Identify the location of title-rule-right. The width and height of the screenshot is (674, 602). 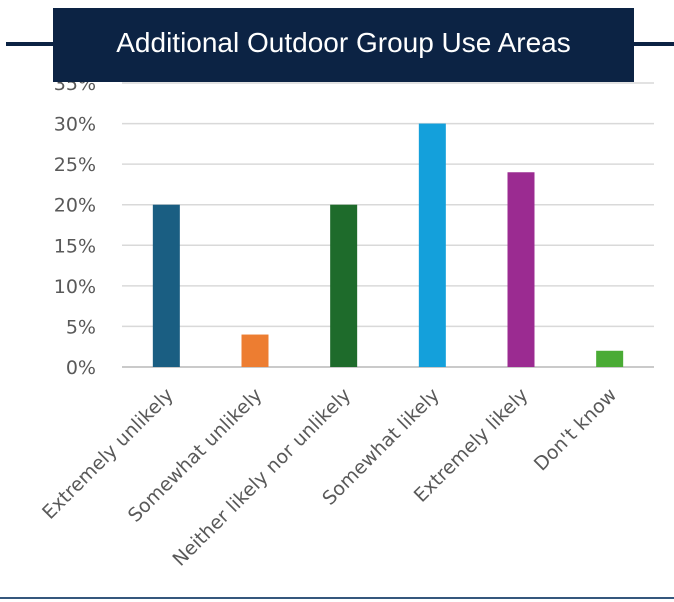
(653, 44).